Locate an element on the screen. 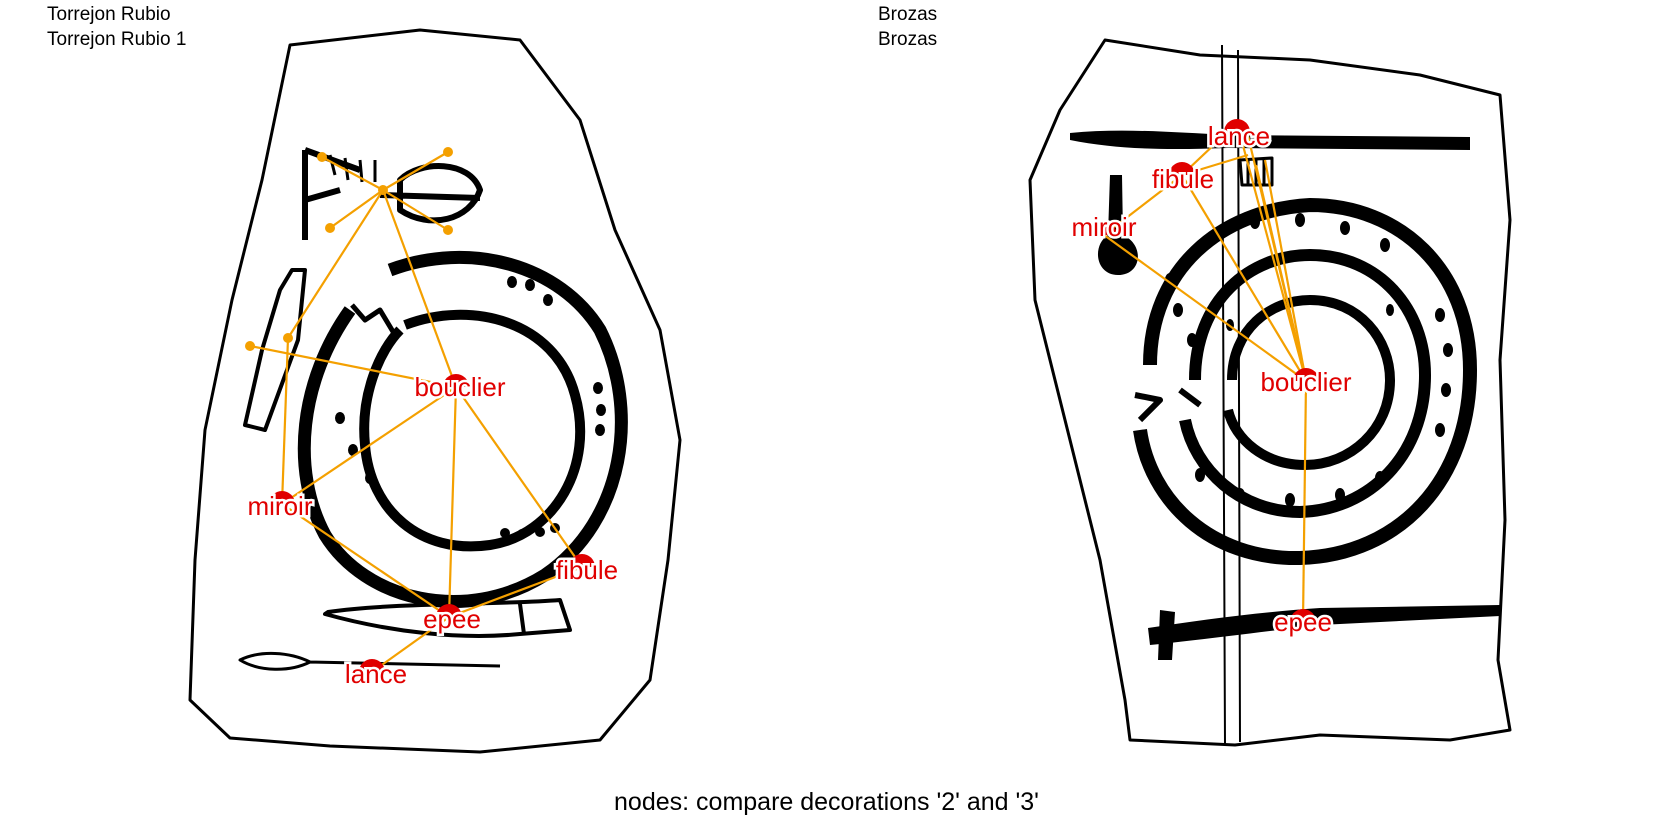  left-node-miroir-label: miroir is located at coordinates (280, 506).